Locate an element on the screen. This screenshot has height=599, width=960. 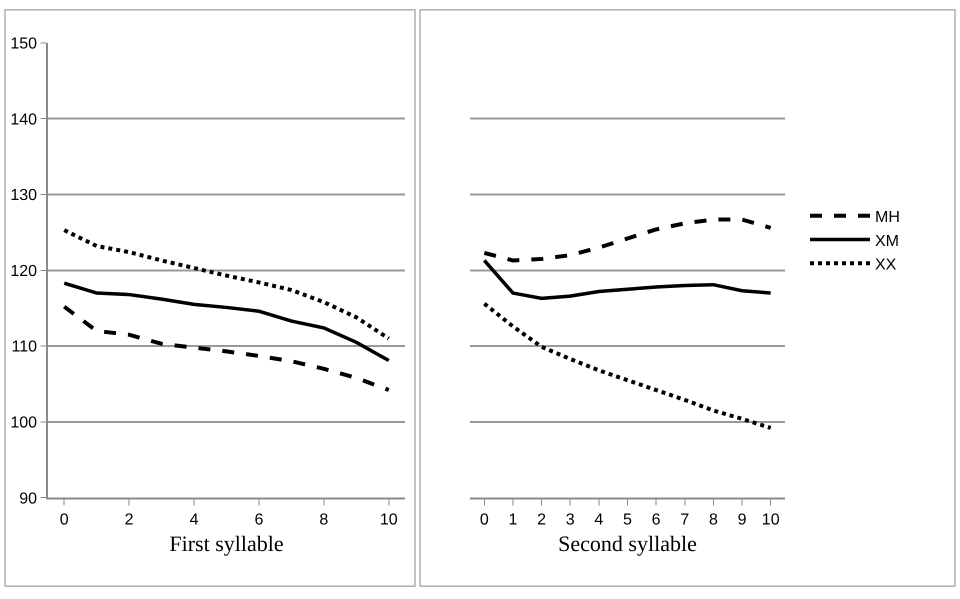
y-tick-label: 130 is located at coordinates (24, 195).